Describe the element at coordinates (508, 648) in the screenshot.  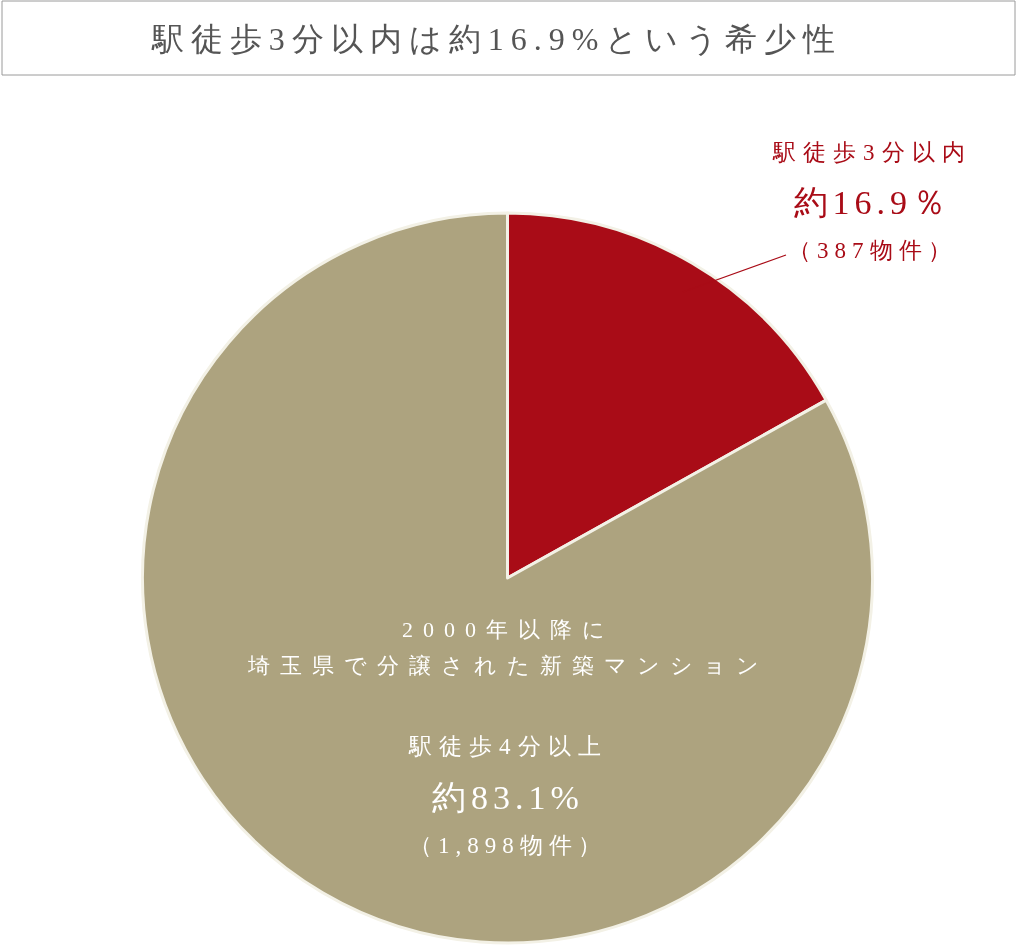
I see `text: 2000年以降に埼玉県で分譲された新築マンション` at that location.